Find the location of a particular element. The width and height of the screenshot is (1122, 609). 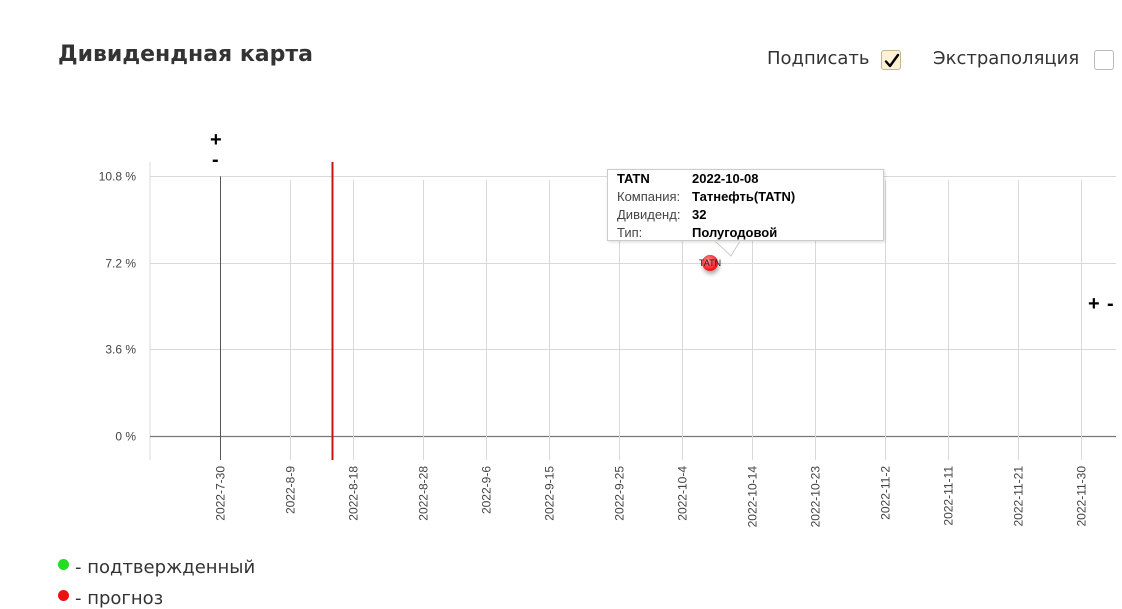

y-tick-label: 3.6 % is located at coordinates (120, 350).